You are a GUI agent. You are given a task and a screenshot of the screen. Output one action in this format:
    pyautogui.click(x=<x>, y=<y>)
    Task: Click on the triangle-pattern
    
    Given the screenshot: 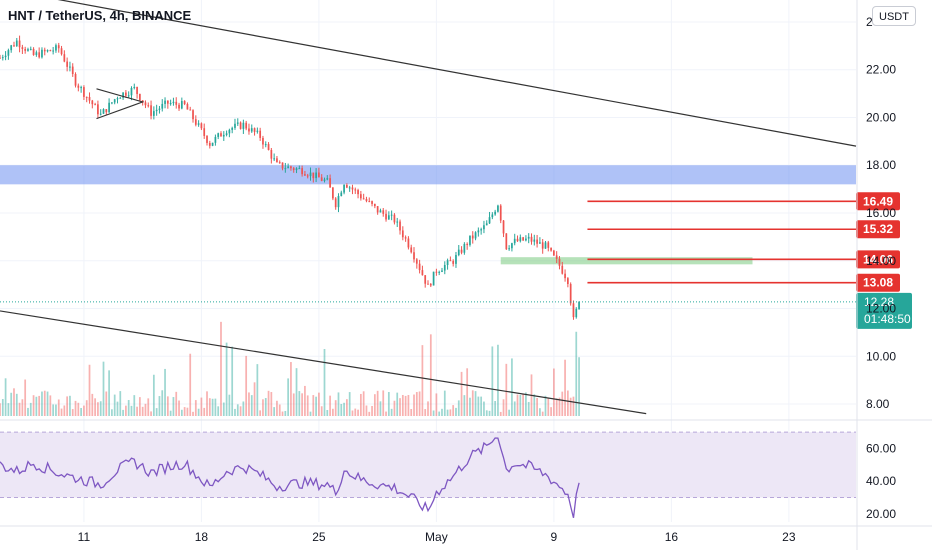 What is the action you would take?
    pyautogui.click(x=120, y=104)
    